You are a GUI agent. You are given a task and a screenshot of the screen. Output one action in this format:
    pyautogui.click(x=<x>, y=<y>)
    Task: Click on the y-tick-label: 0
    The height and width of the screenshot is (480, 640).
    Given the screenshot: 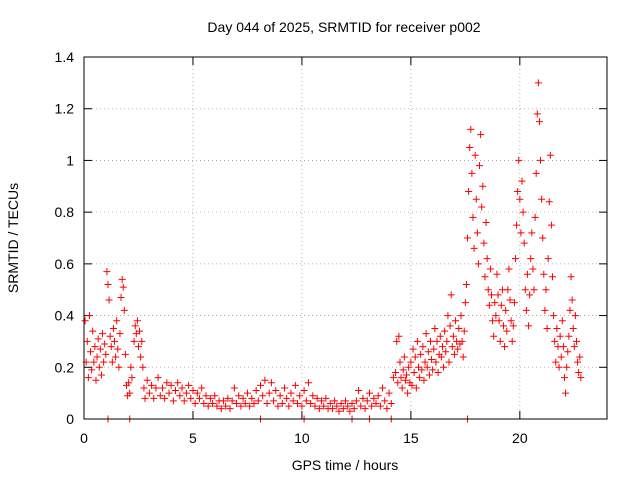 What is the action you would take?
    pyautogui.click(x=70, y=419)
    